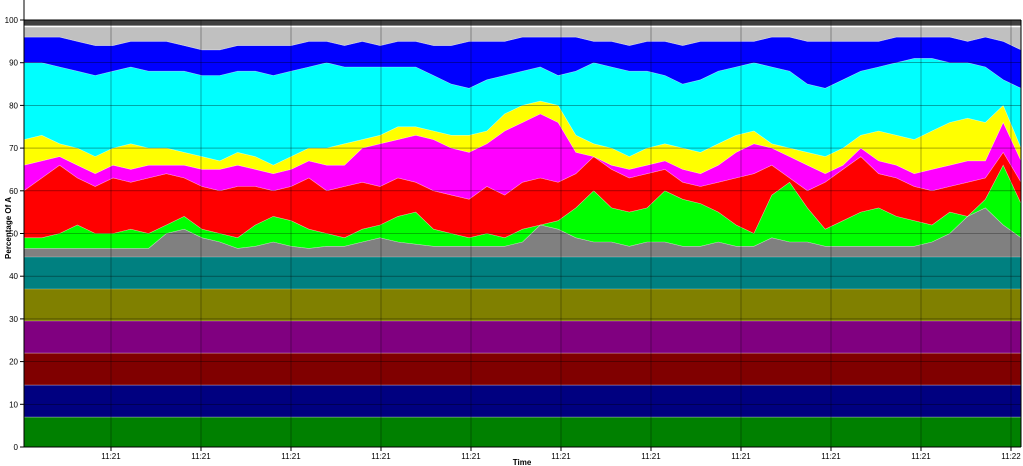  Describe the element at coordinates (13, 148) in the screenshot. I see `y-tick-label-70: 70` at that location.